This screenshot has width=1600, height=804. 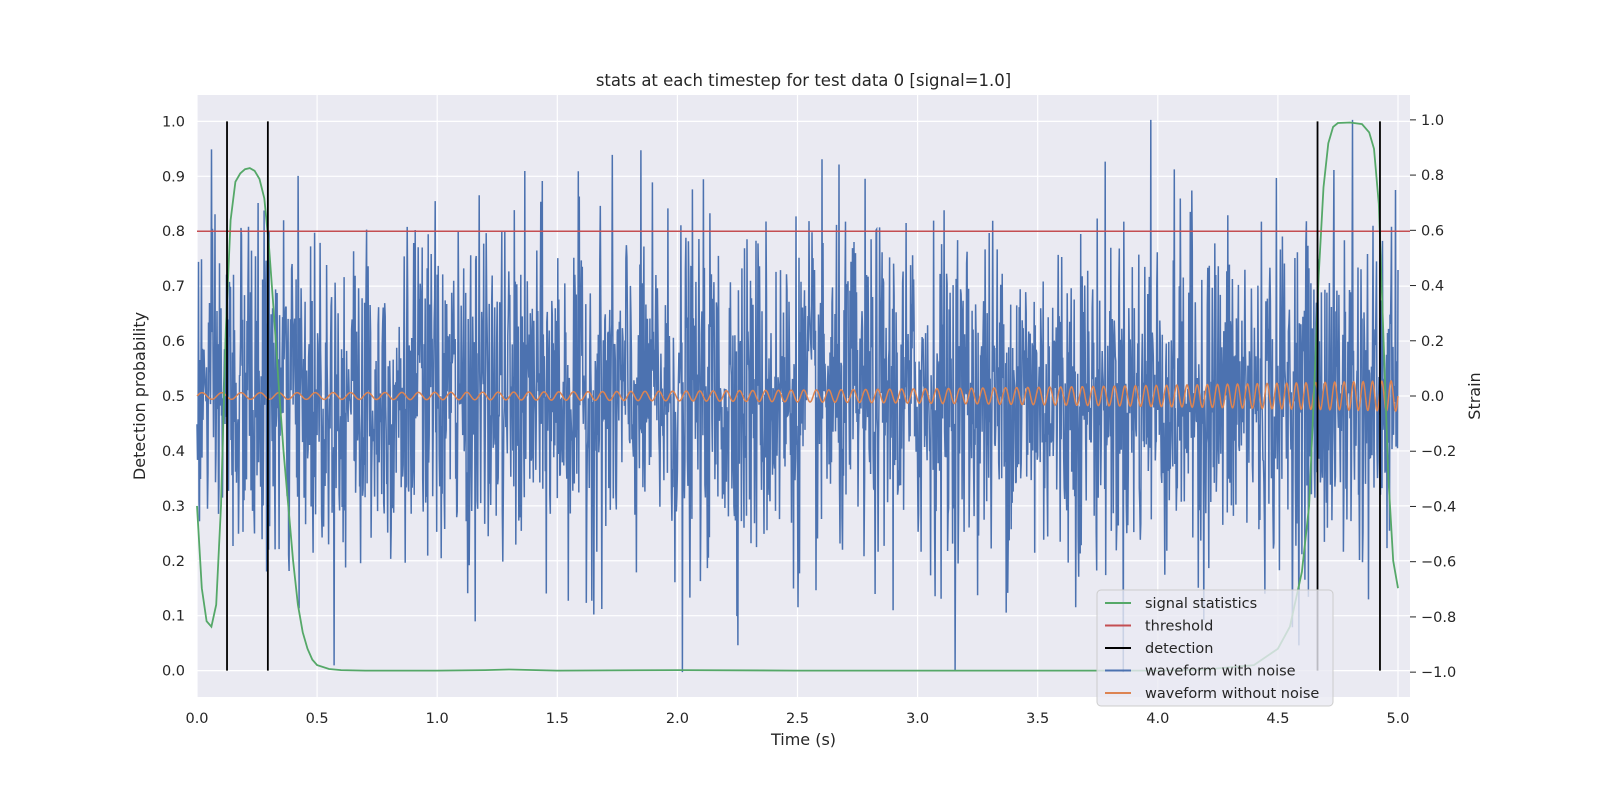 What do you see at coordinates (173, 232) in the screenshot?
I see `left-y-tick-label: 0.8` at bounding box center [173, 232].